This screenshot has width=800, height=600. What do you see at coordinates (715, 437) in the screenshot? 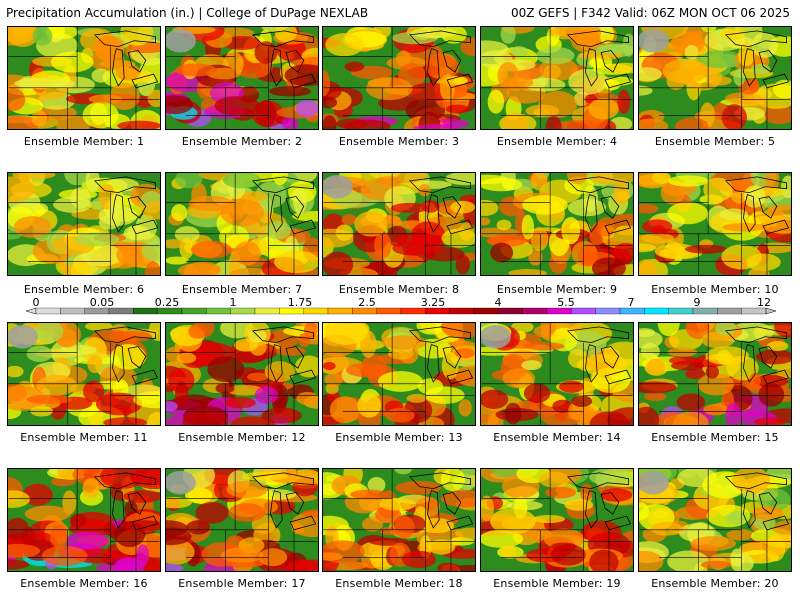
I see `ensemble-member-label: Ensemble Member: 15` at bounding box center [715, 437].